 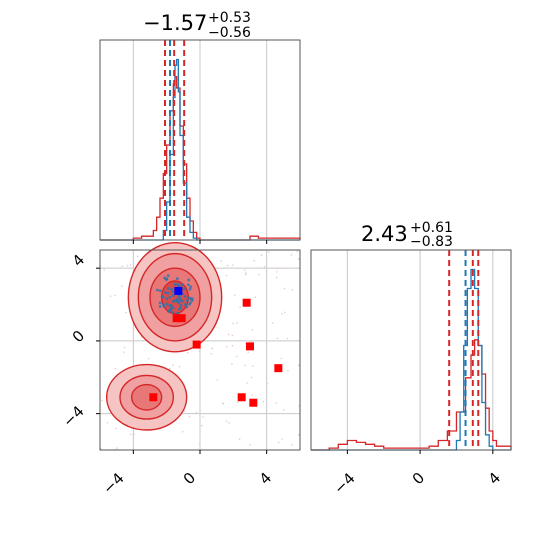 I want to click on title-bottom-right: 2.43 +0.61 −0.83, so click(x=407, y=235).